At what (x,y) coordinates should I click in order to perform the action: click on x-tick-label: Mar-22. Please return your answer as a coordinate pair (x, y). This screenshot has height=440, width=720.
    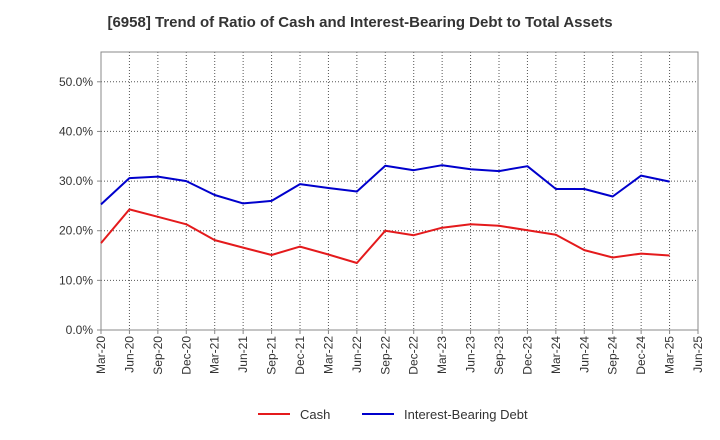
    Looking at the image, I should click on (328, 355).